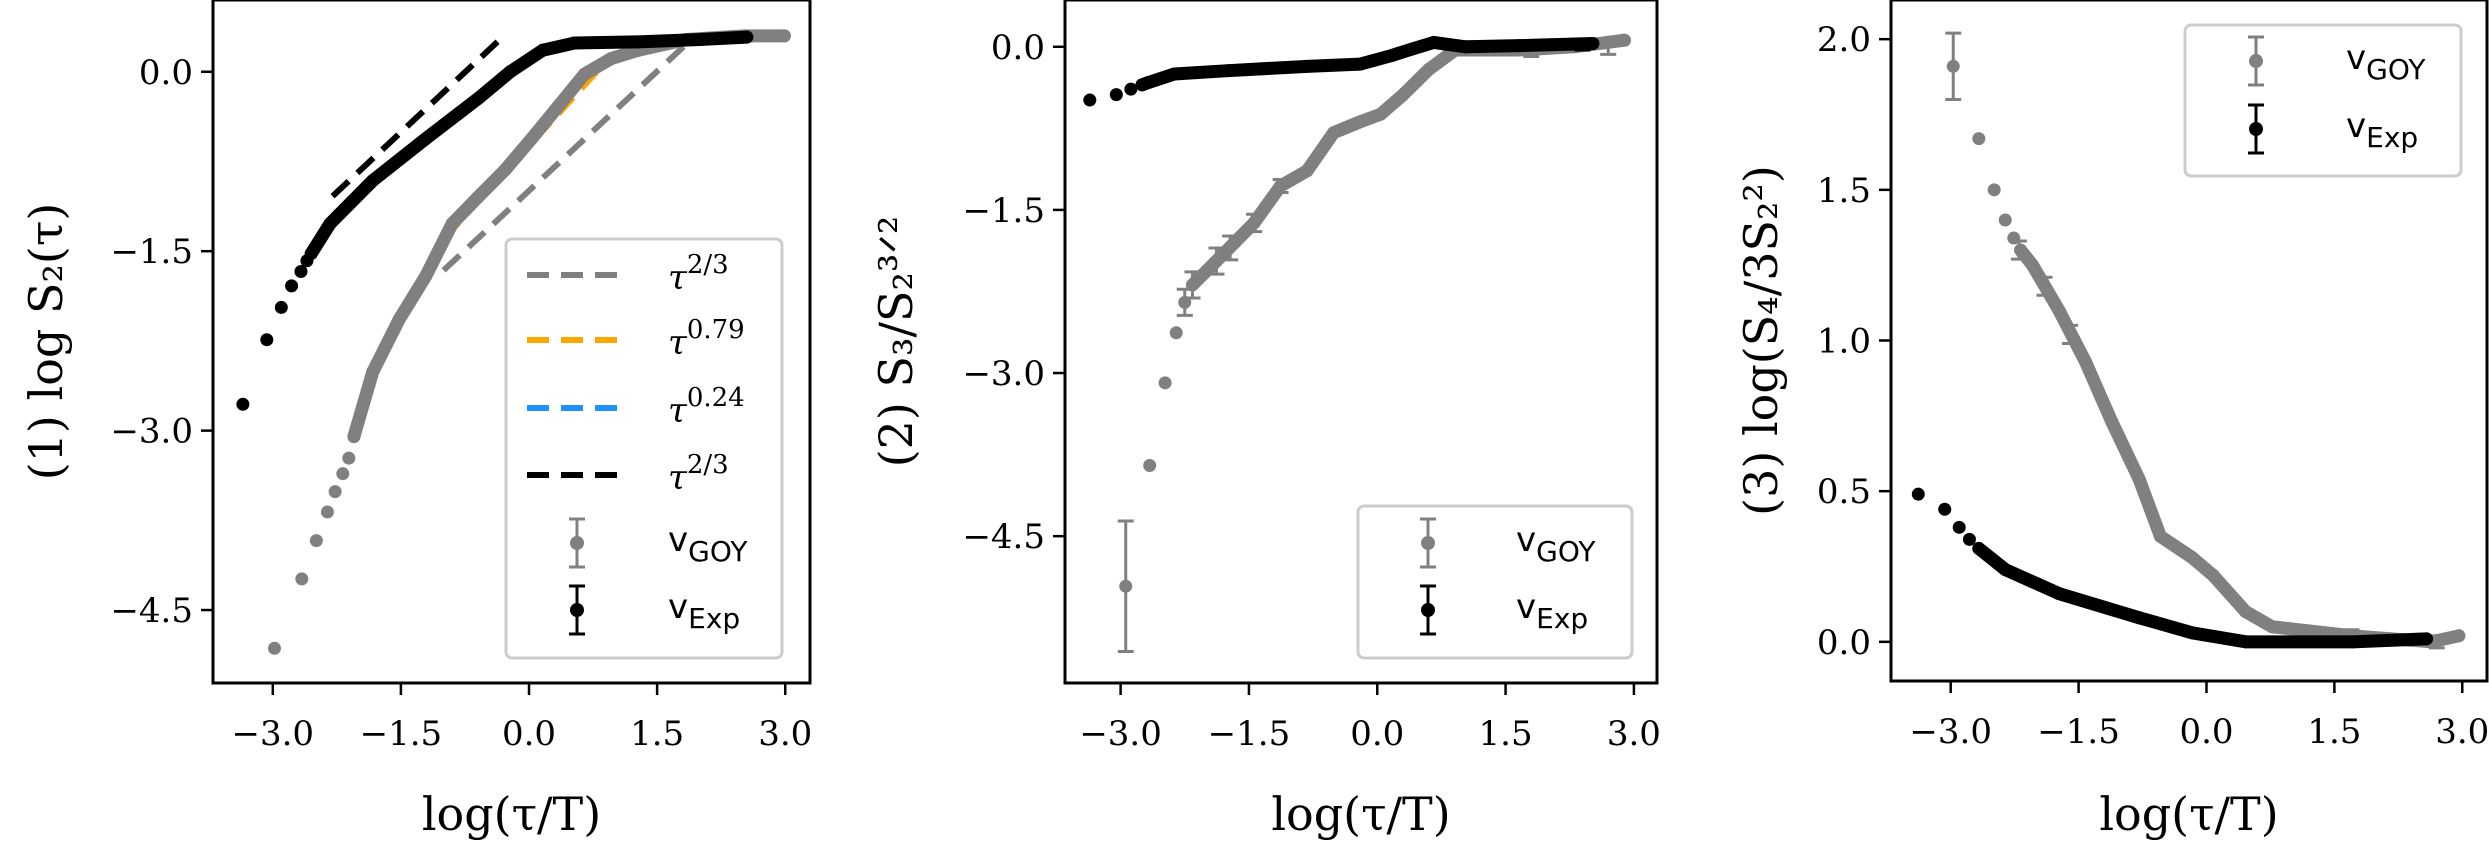 Image resolution: width=2489 pixels, height=867 pixels. I want to click on y-tick-label: 1.5, so click(1844, 191).